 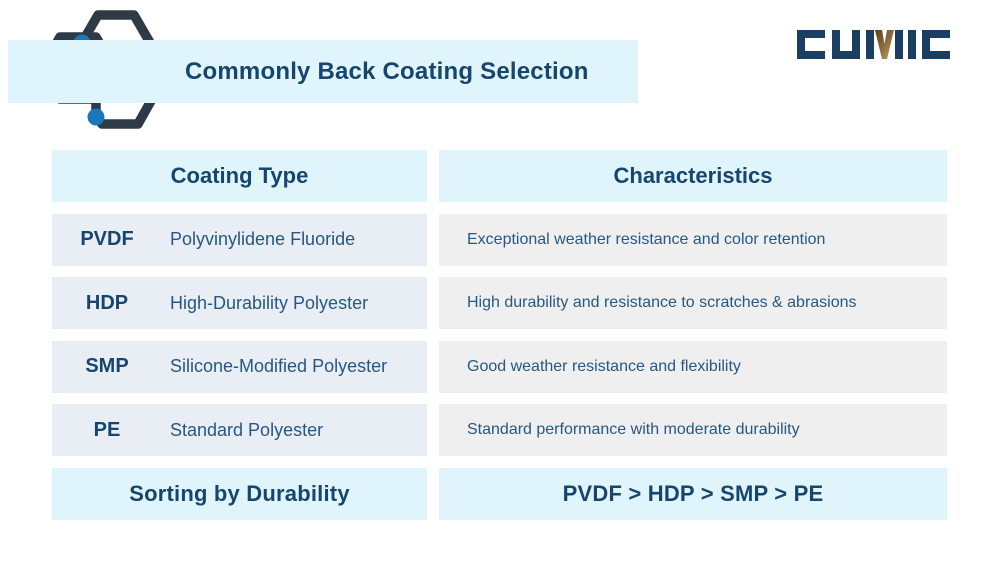 What do you see at coordinates (107, 239) in the screenshot?
I see `coating-abbr: PVDF` at bounding box center [107, 239].